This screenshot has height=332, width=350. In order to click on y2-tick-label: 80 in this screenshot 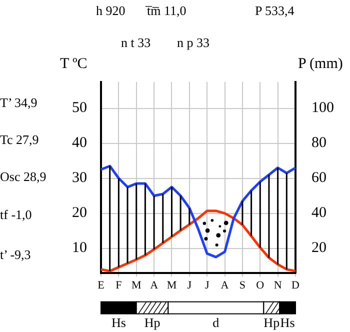, I will do `click(319, 143)`.